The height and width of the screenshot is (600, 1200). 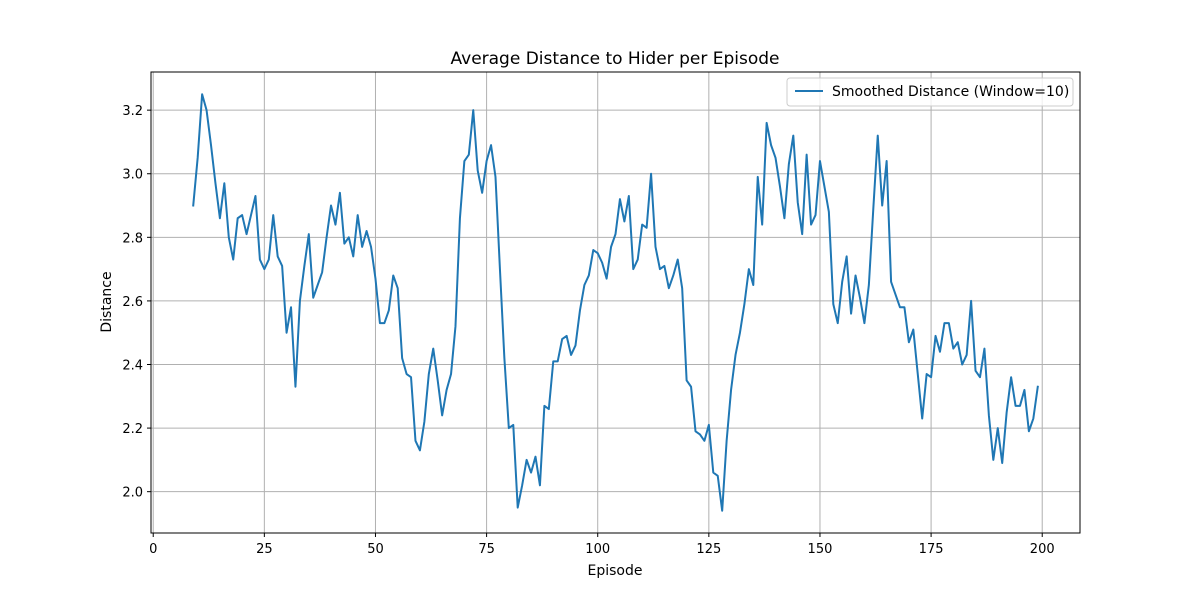 What do you see at coordinates (264, 549) in the screenshot?
I see `x-tick-label: 25` at bounding box center [264, 549].